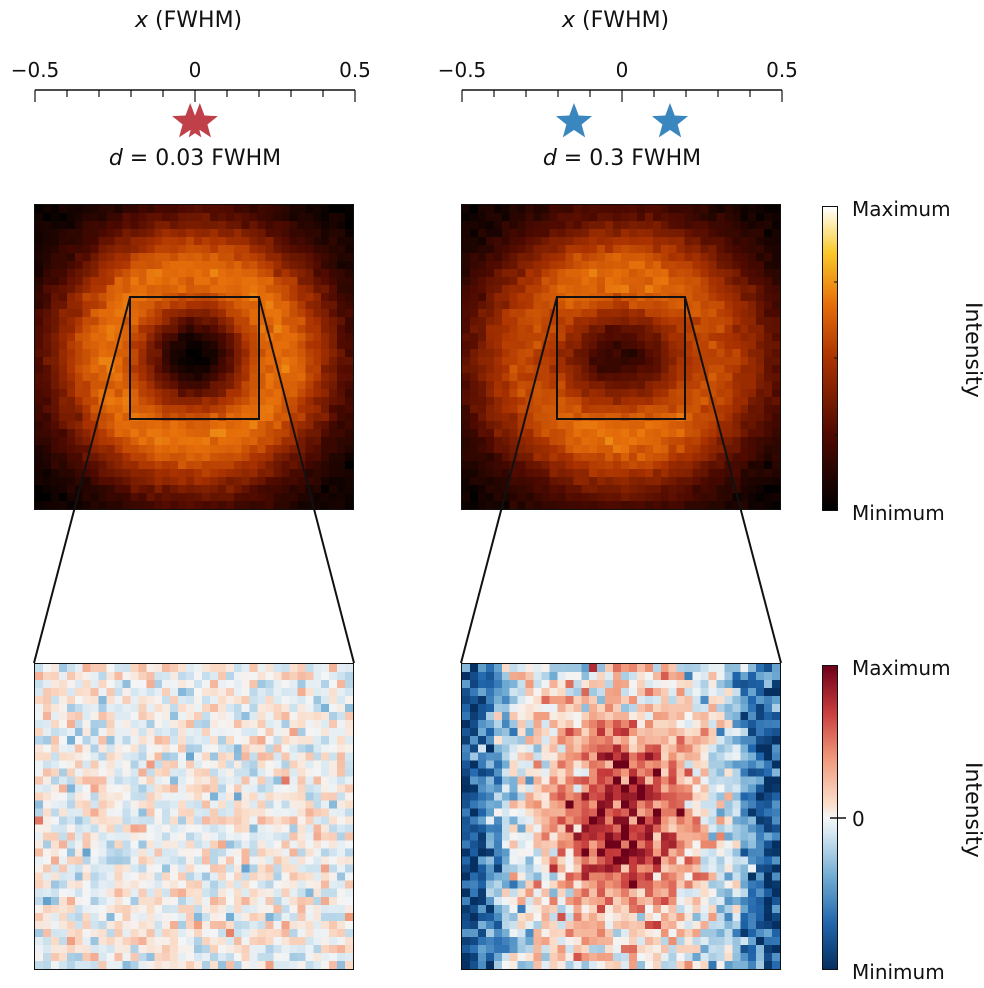 The image size is (984, 988). What do you see at coordinates (622, 95) in the screenshot?
I see `right-axis` at bounding box center [622, 95].